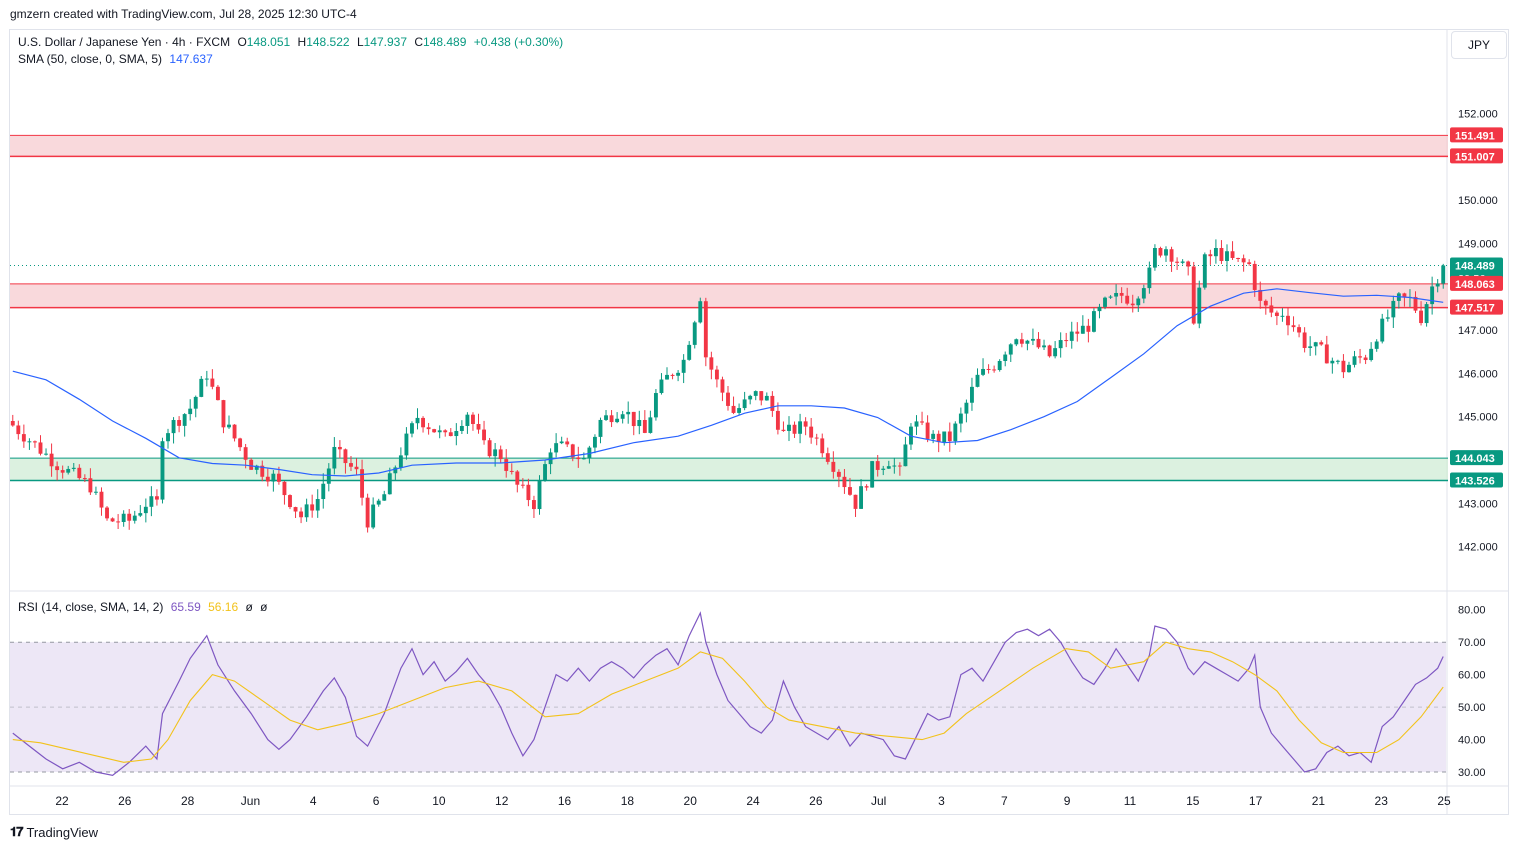 This screenshot has width=1519, height=850. I want to click on currency-button: JPY, so click(1479, 45).